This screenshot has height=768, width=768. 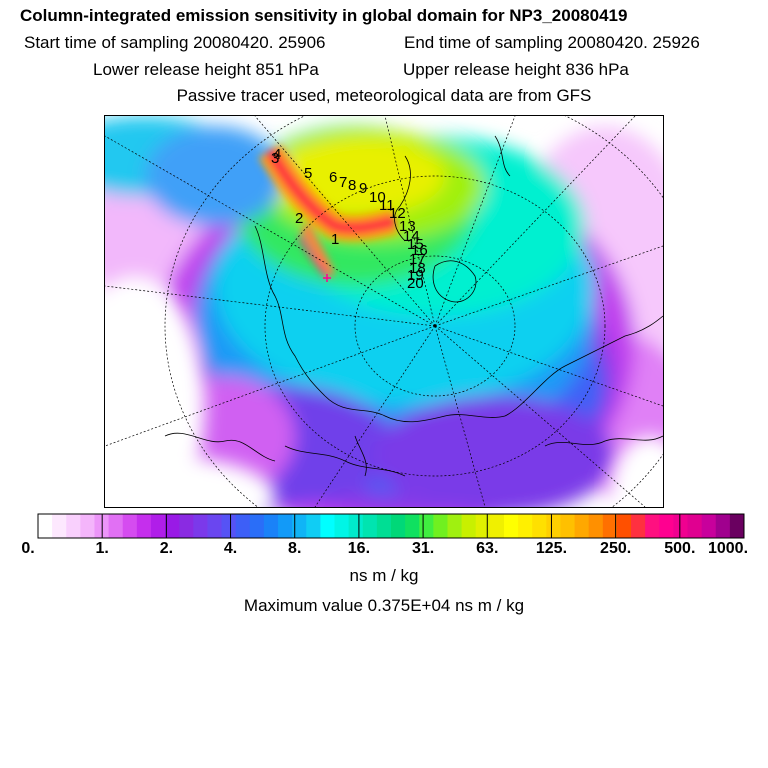 What do you see at coordinates (387, 205) in the screenshot?
I see `traj-label-11: 11` at bounding box center [387, 205].